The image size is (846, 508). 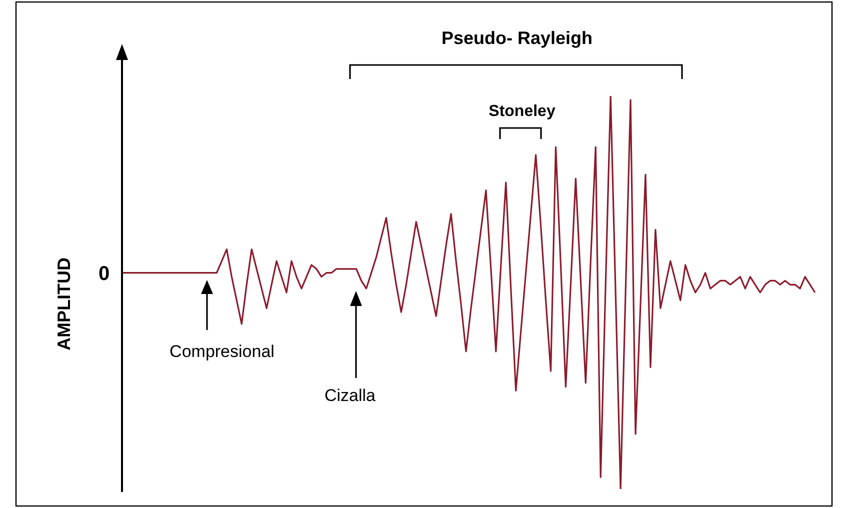 What do you see at coordinates (517, 38) in the screenshot?
I see `text: Pseudo- Rayleigh` at bounding box center [517, 38].